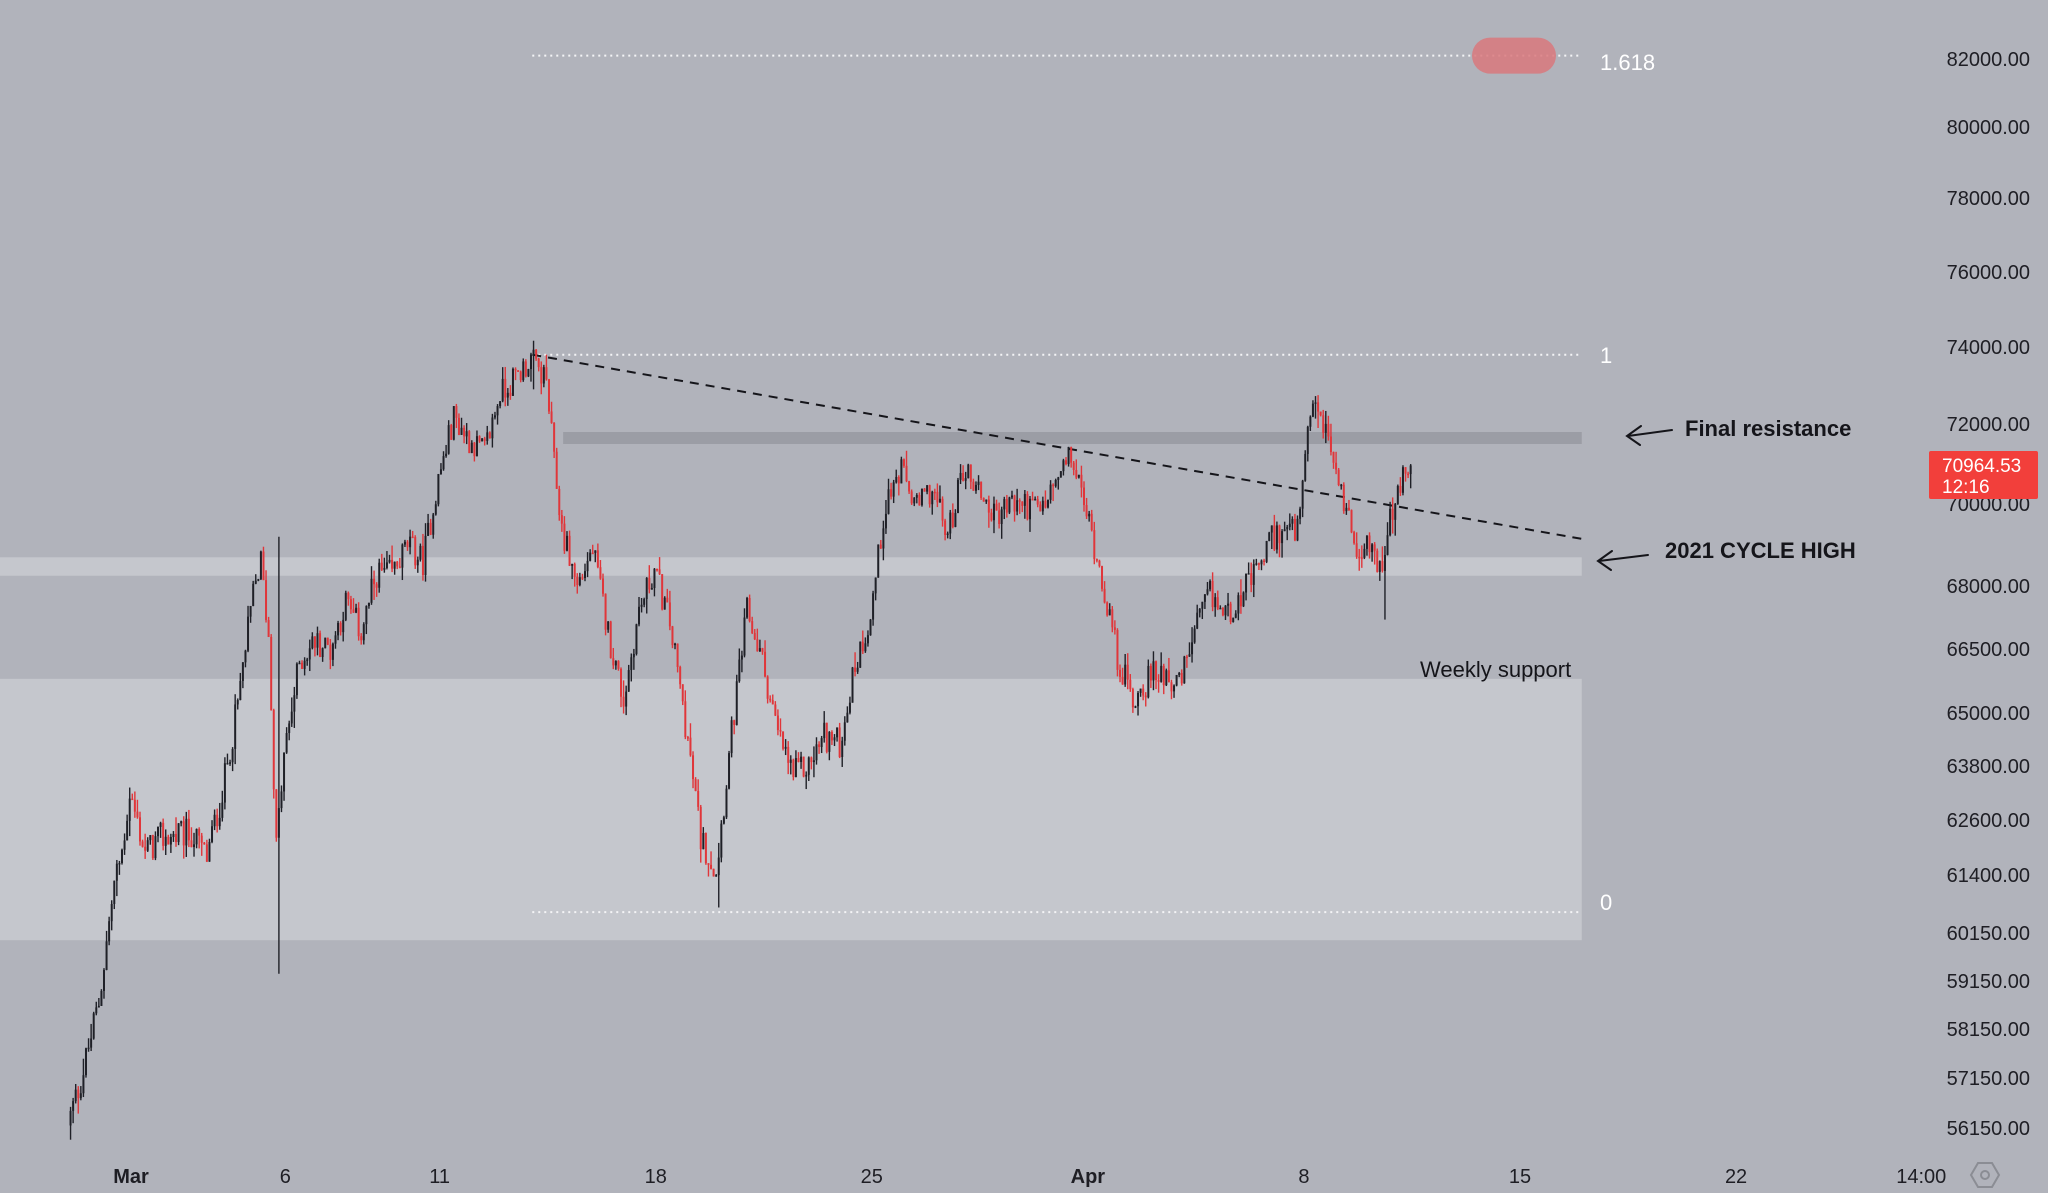  I want to click on cycle-high-label: 2021 CYCLE HIGH, so click(1760, 550).